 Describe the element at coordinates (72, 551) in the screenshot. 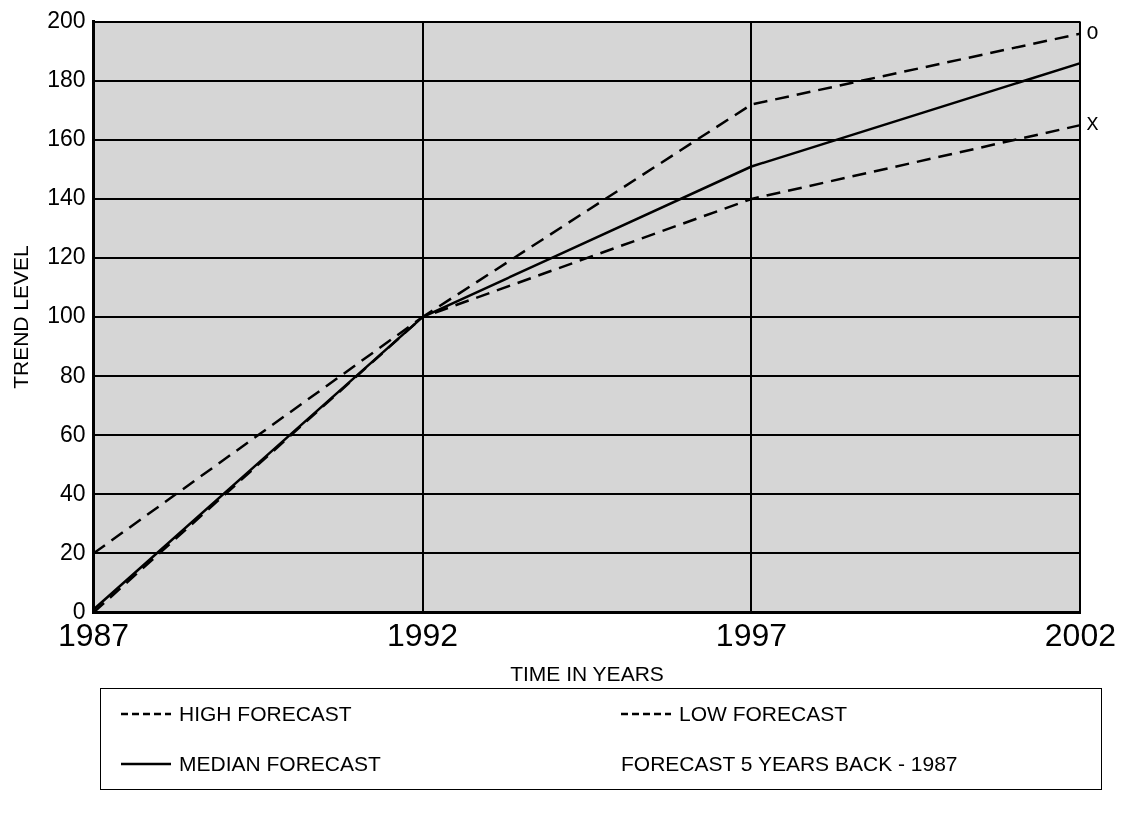

I see `y-tick-label: 20` at that location.